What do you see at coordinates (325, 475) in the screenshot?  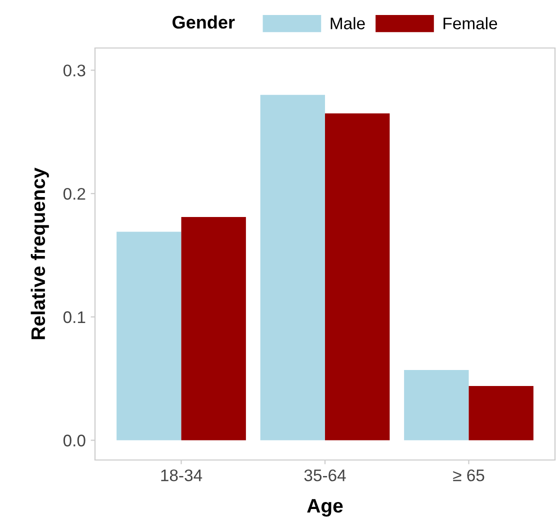 I see `x-tick-label: 35-64` at bounding box center [325, 475].